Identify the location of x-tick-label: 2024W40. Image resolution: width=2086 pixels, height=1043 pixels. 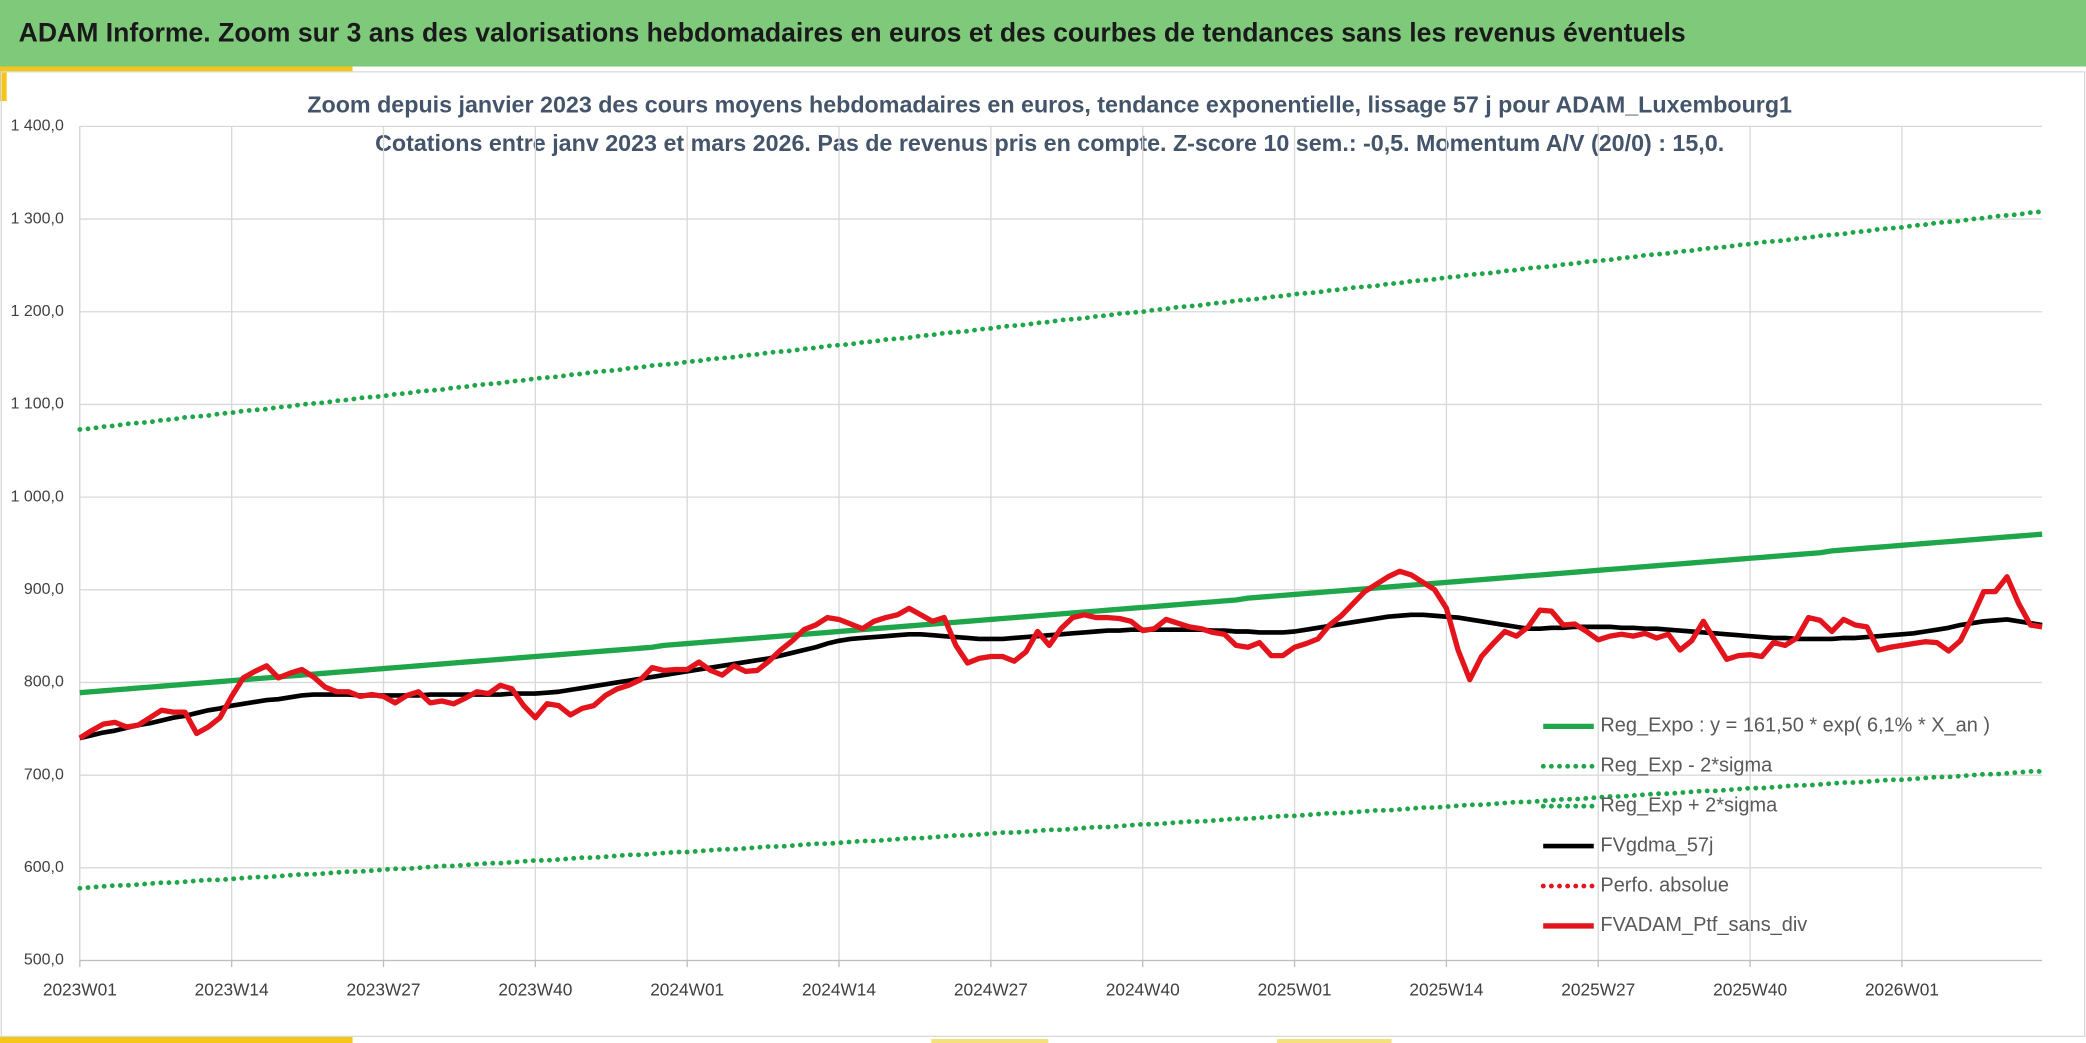
(1143, 990).